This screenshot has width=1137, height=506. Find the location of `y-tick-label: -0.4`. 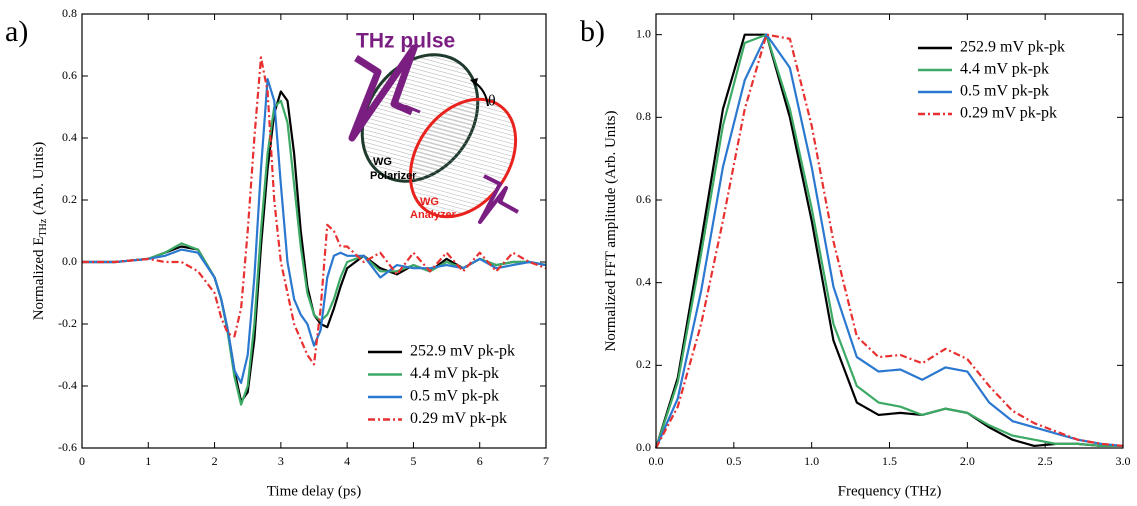

y-tick-label: -0.4 is located at coordinates (67, 385).